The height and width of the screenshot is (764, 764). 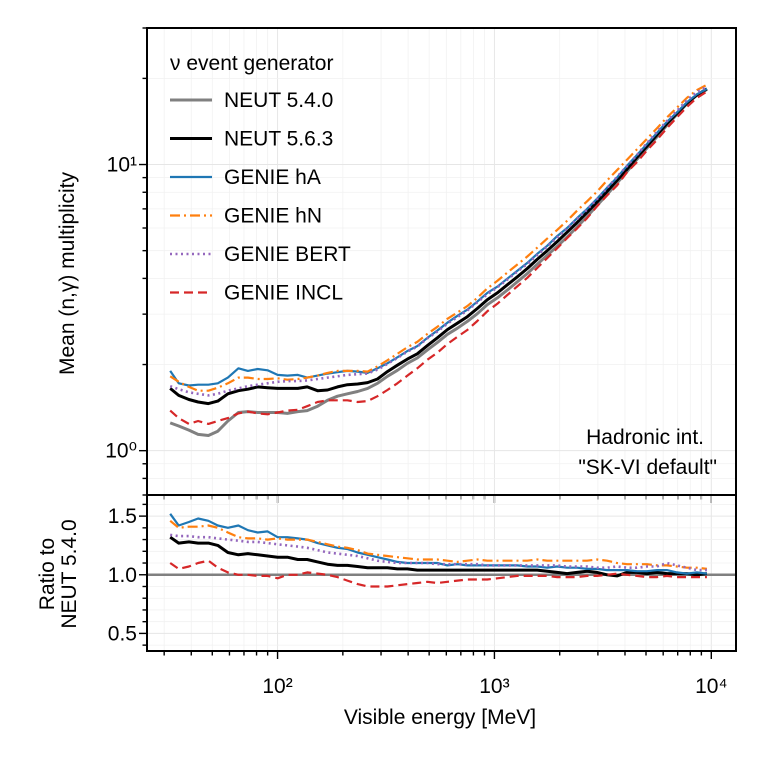 I want to click on top-y-axis-label: Mean (n,γ) multiplicity, so click(x=67, y=273).